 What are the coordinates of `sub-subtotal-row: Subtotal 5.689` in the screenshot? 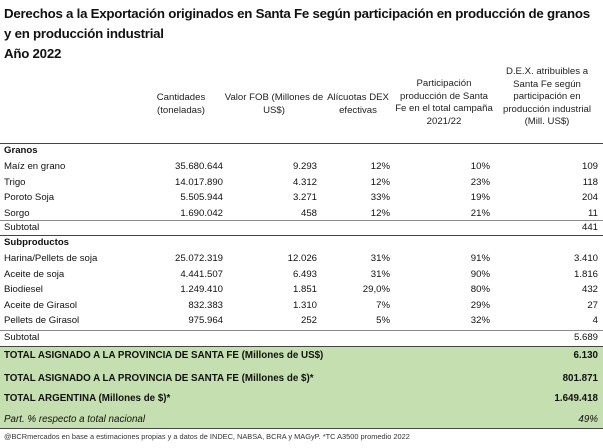 It's located at (301, 338).